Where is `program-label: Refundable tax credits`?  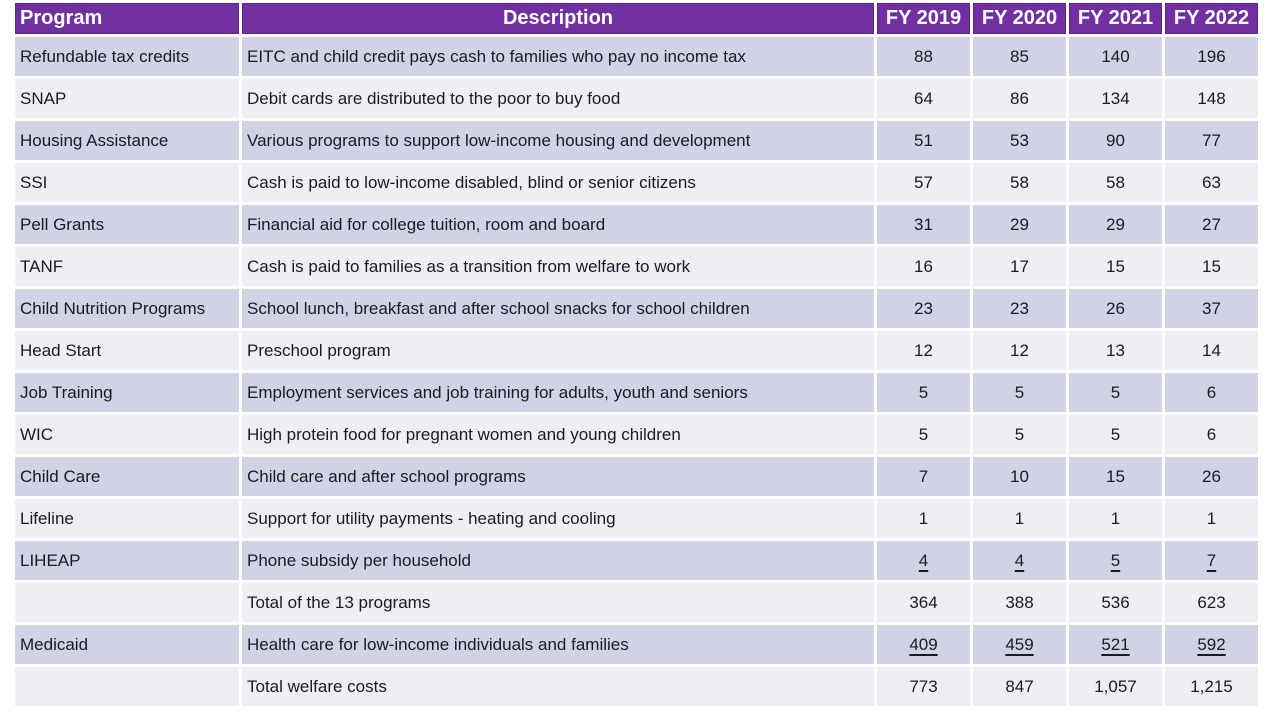 program-label: Refundable tax credits is located at coordinates (105, 56).